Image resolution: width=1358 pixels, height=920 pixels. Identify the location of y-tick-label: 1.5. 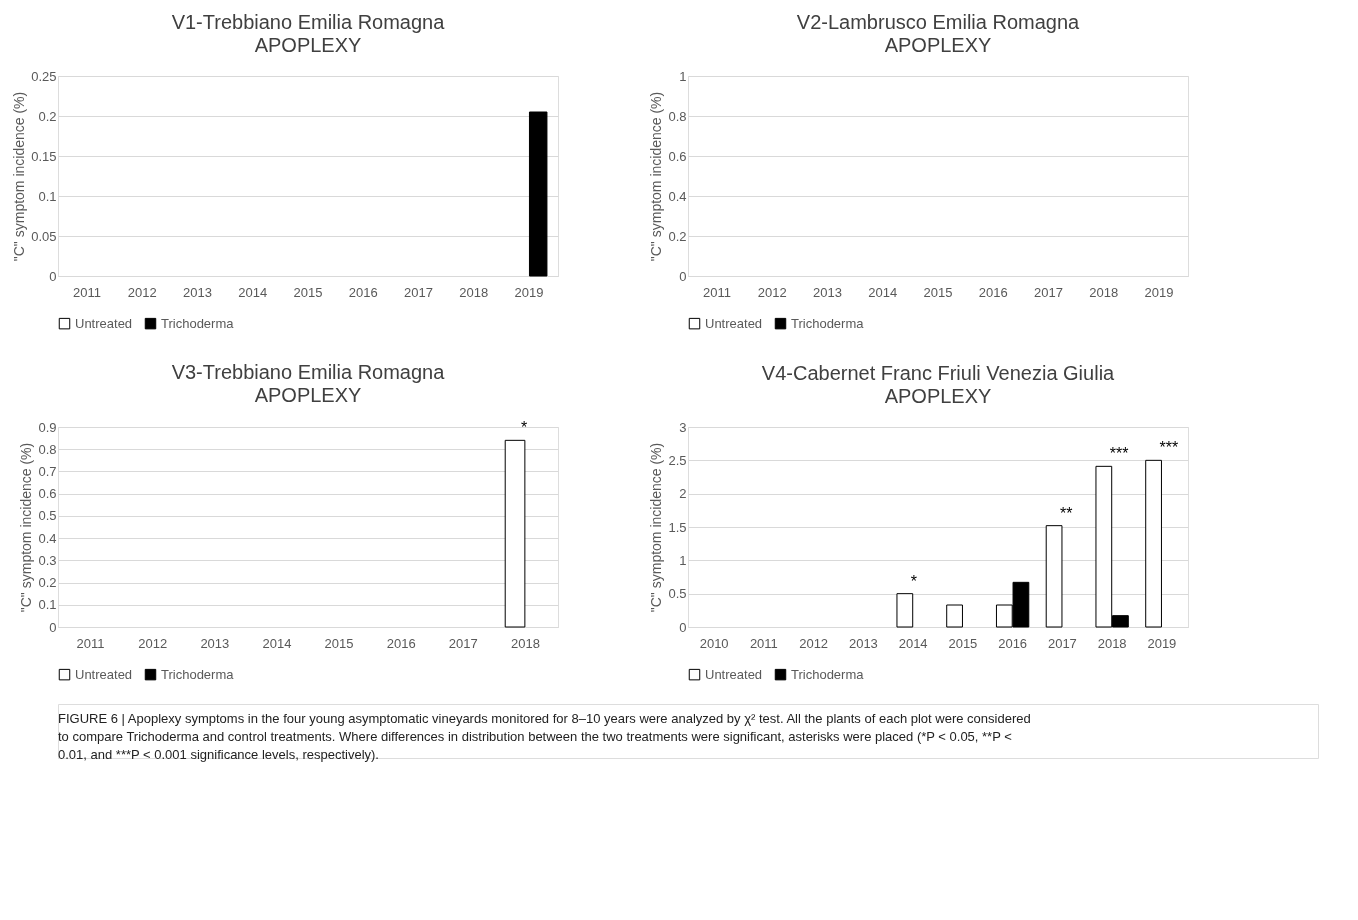
(677, 527).